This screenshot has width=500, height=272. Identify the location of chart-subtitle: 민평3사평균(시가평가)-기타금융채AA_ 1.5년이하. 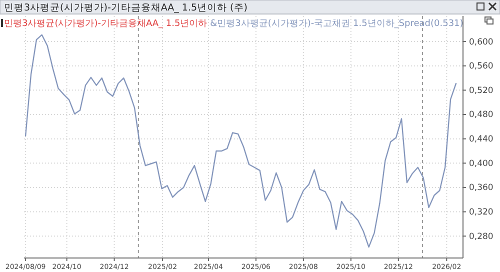
(107, 24).